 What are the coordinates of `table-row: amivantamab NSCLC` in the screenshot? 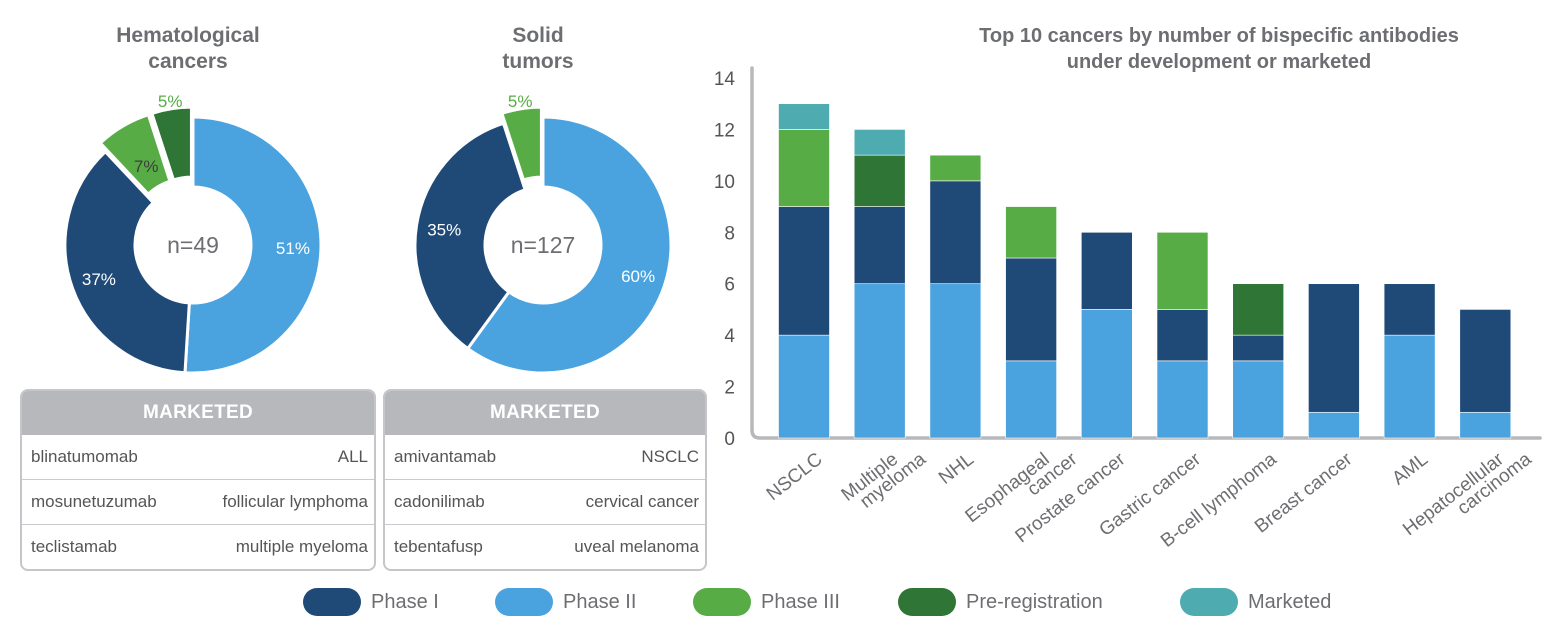 It's located at (545, 457).